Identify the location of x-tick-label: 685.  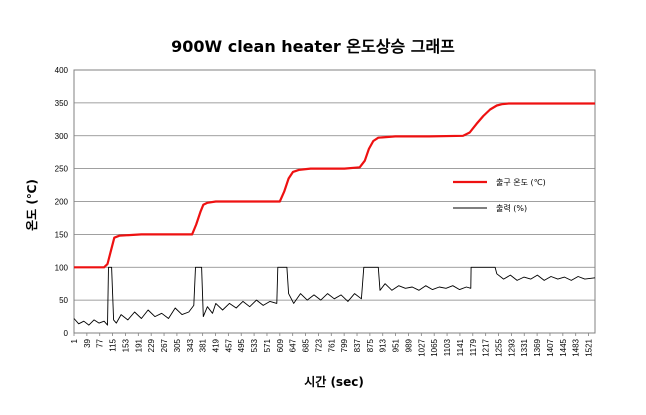
(306, 345).